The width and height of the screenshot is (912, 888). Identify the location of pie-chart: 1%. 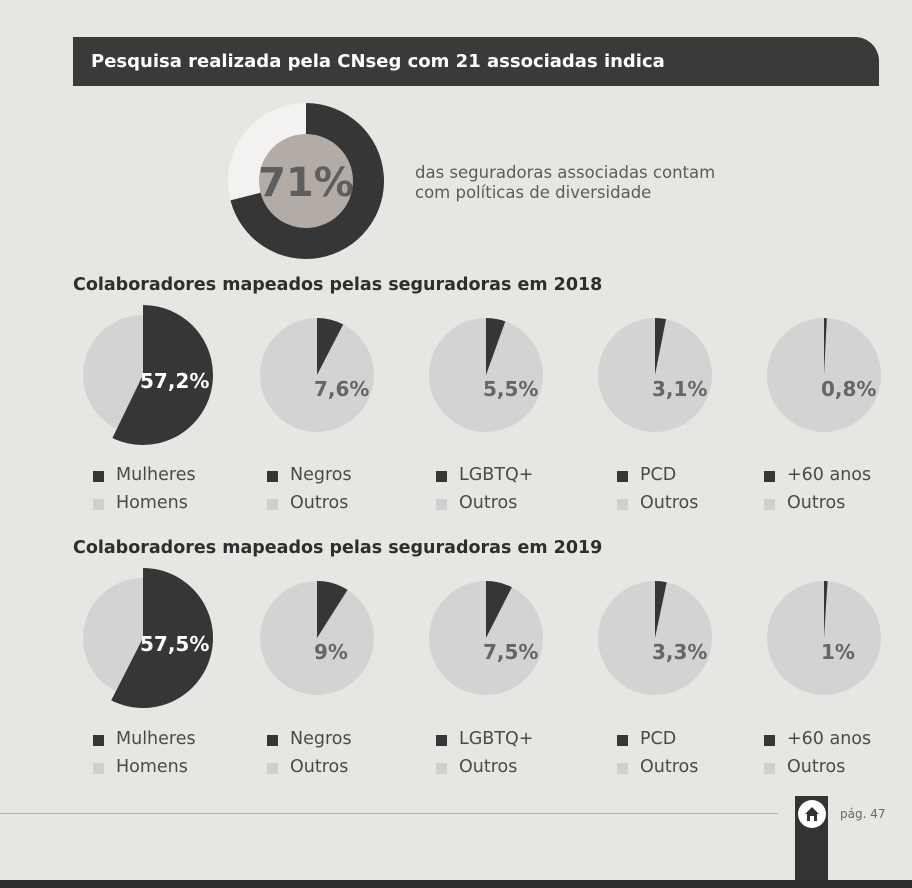
(824, 638).